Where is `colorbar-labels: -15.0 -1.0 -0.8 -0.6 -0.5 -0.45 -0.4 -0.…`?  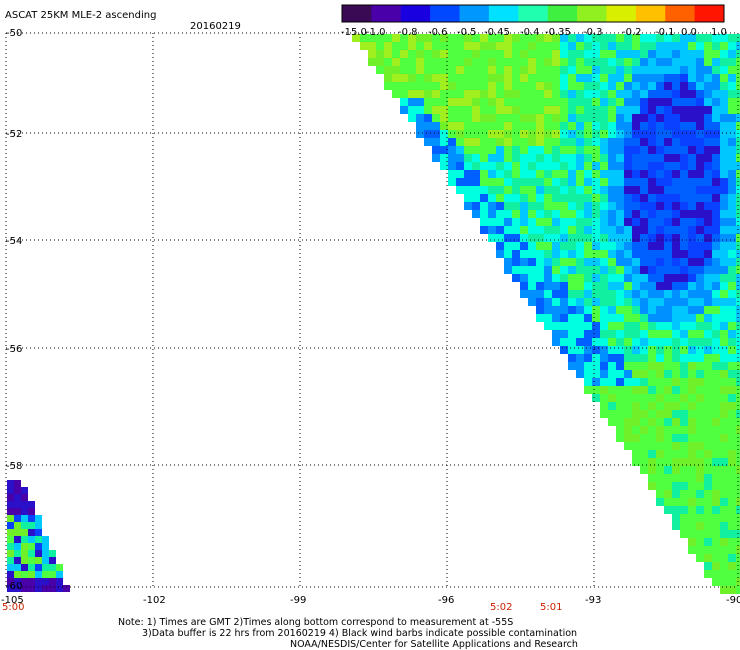
colorbar-labels: -15.0 -1.0 -0.8 -0.6 -0.5 -0.45 -0.4 -0.… is located at coordinates (534, 32).